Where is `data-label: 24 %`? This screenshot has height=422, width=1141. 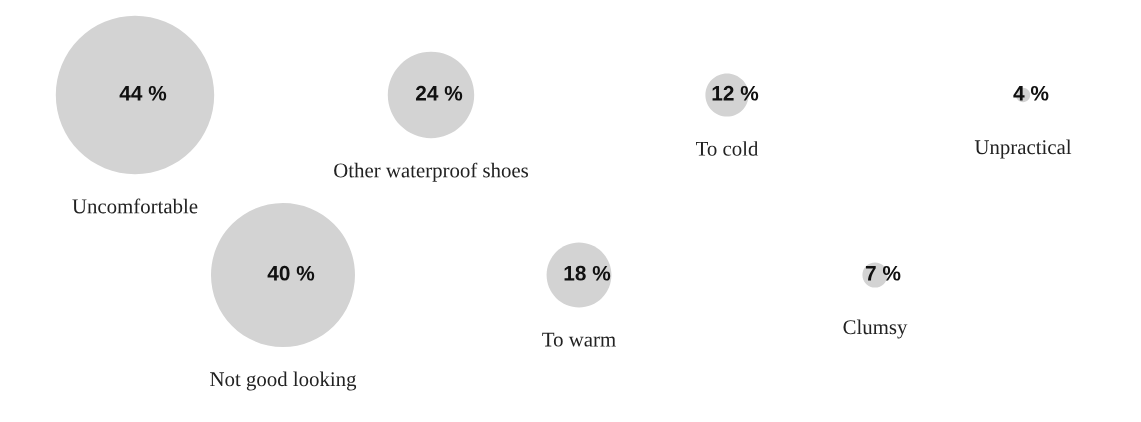
data-label: 24 % is located at coordinates (439, 93).